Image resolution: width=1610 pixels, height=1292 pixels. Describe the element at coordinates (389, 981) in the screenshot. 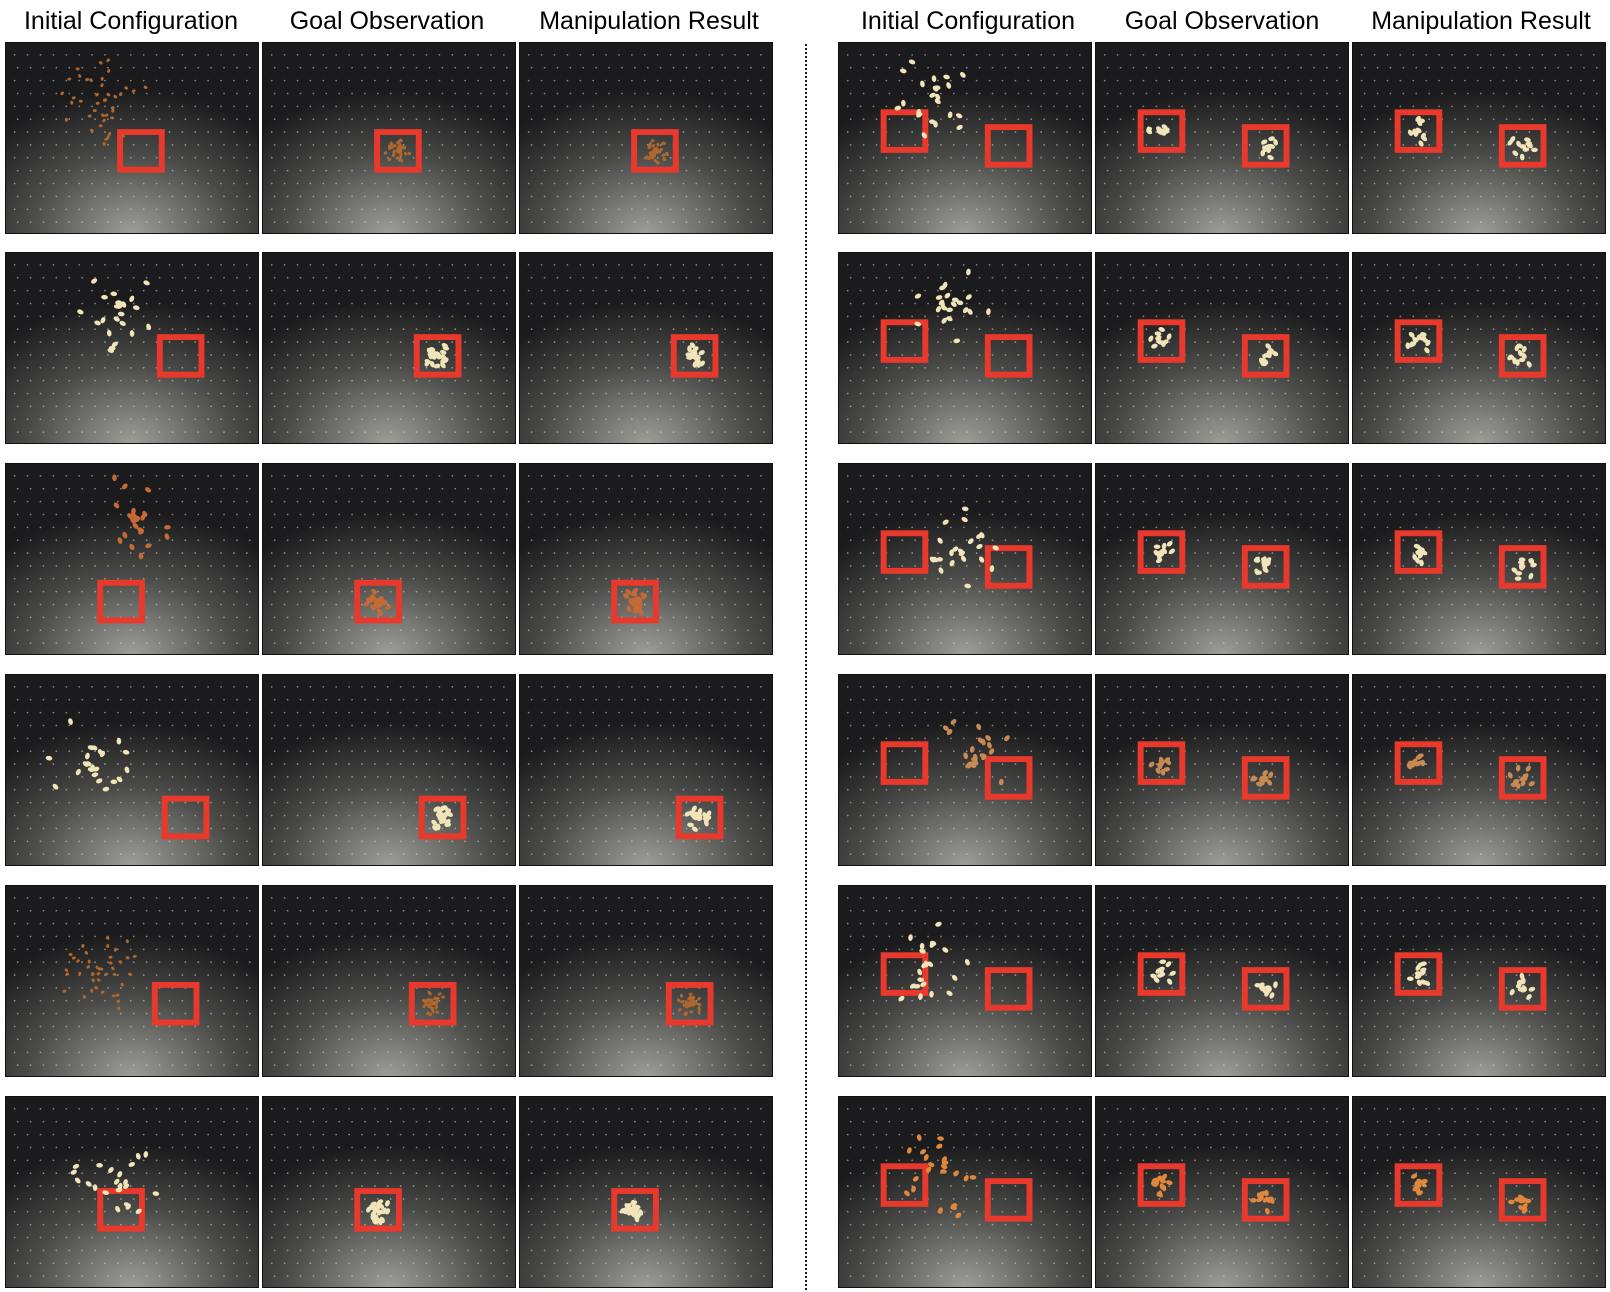

I see `photo-left-row5-goal` at that location.